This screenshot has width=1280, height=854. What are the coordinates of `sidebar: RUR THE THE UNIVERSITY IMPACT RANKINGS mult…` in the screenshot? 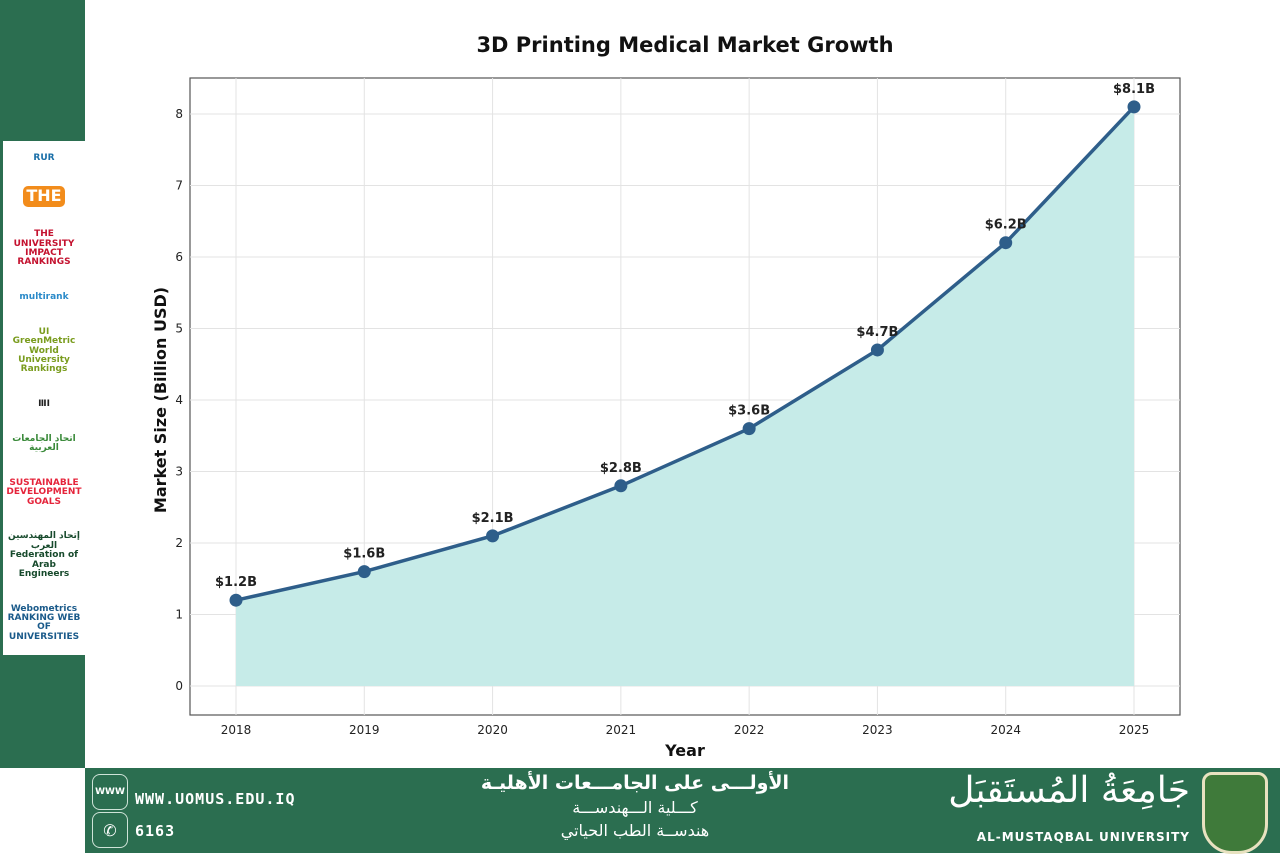 It's located at (42, 384).